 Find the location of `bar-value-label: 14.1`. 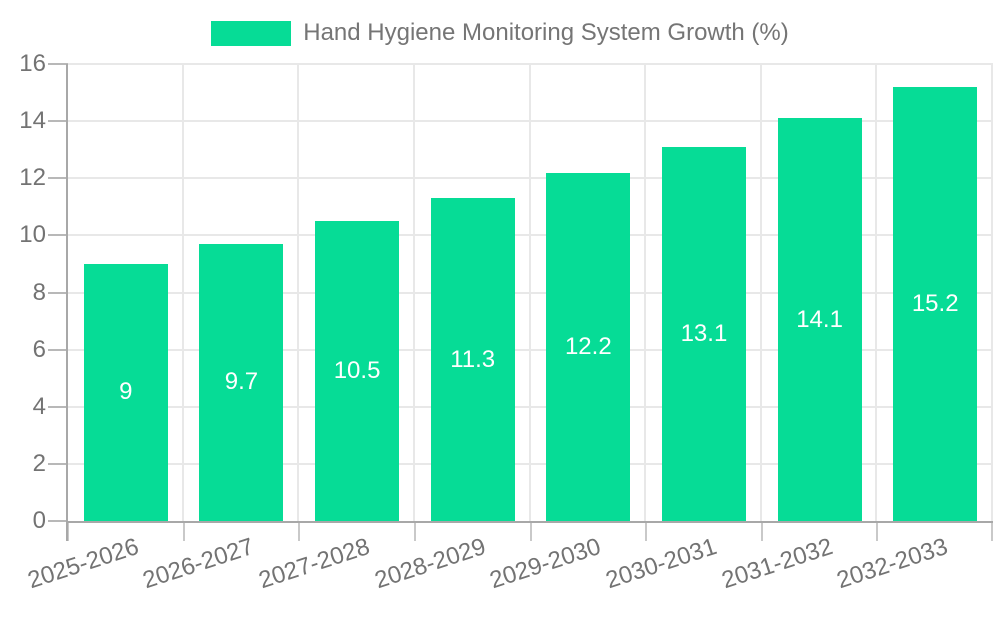

bar-value-label: 14.1 is located at coordinates (819, 319).